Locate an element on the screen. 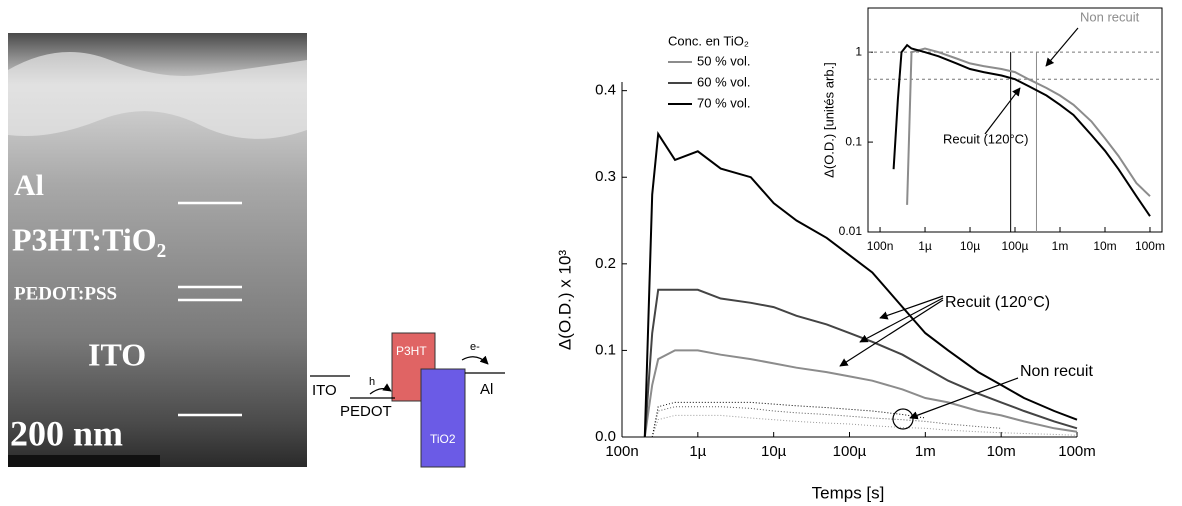  y-tick-label: 0.01 is located at coordinates (851, 231).